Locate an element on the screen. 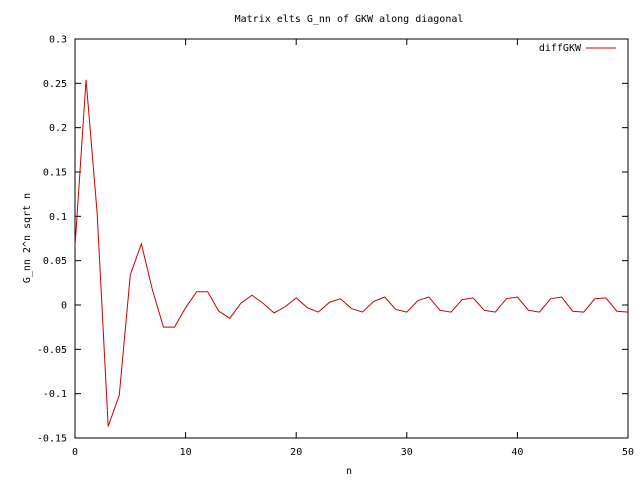 This screenshot has height=480, width=640. chart-title: Matrix elts G_nn of GKW along diagonal is located at coordinates (349, 19).